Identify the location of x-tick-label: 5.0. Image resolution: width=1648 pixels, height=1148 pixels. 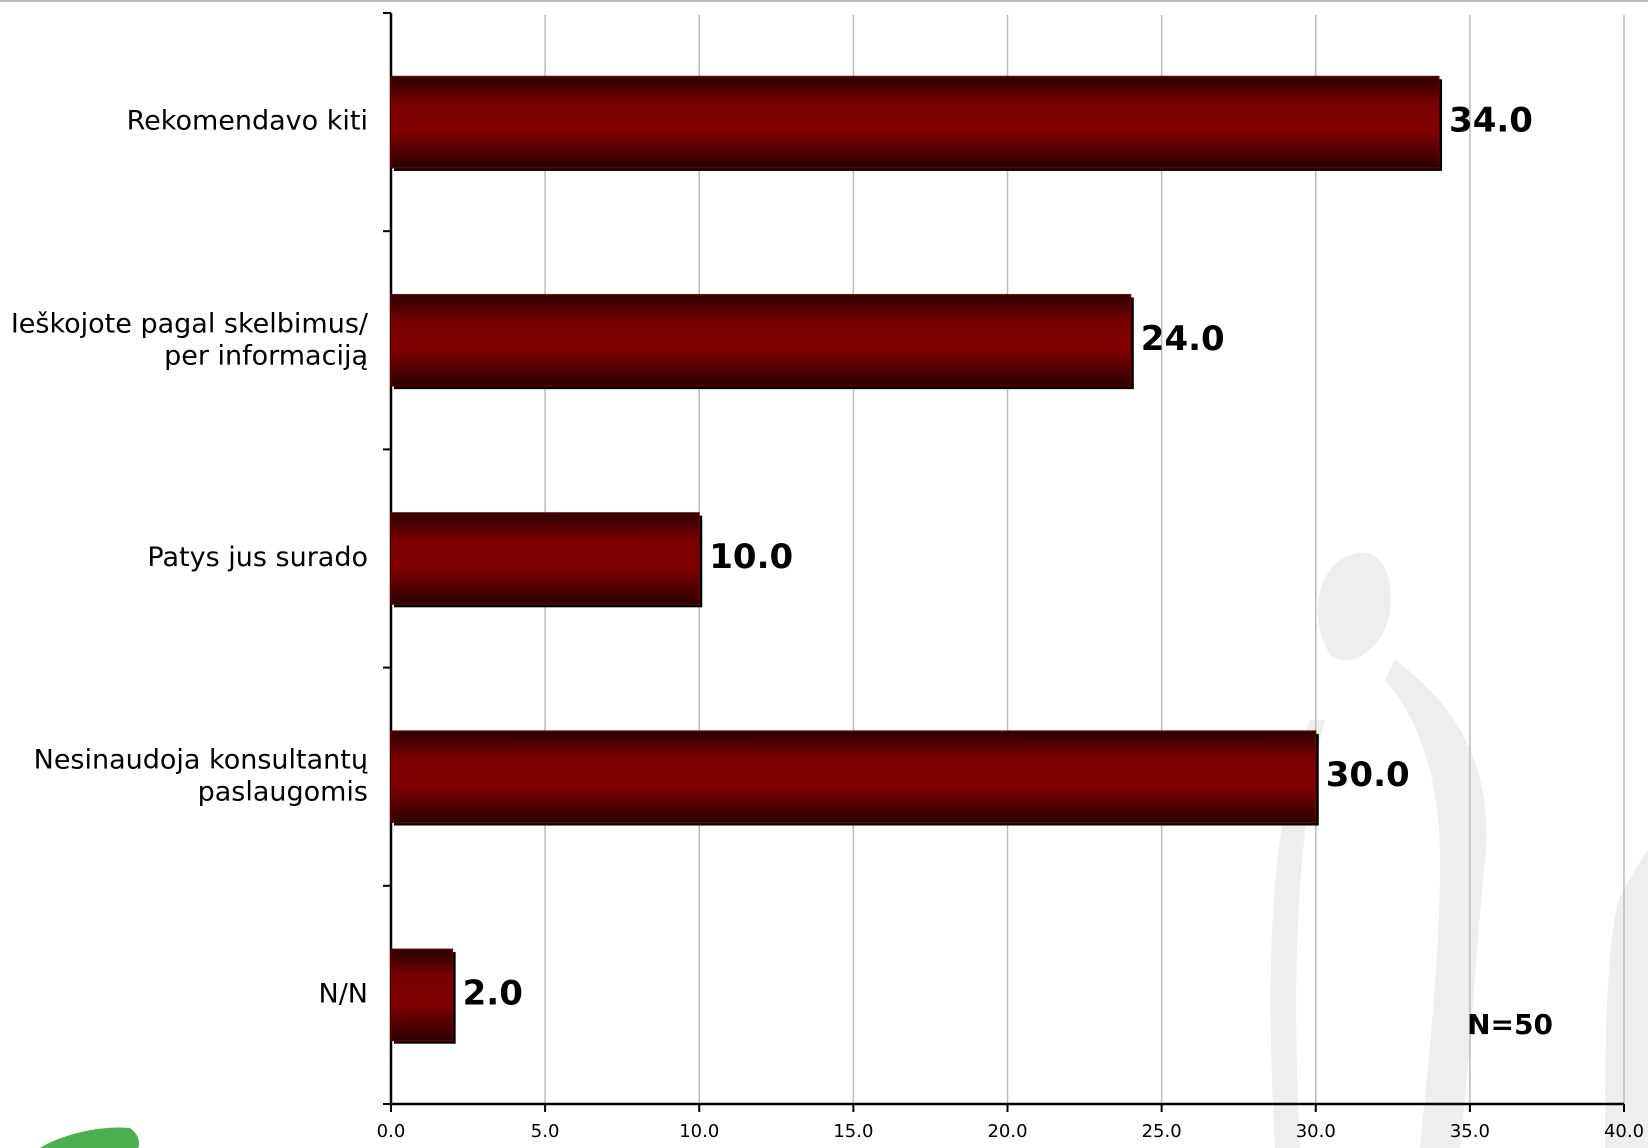
(545, 1131).